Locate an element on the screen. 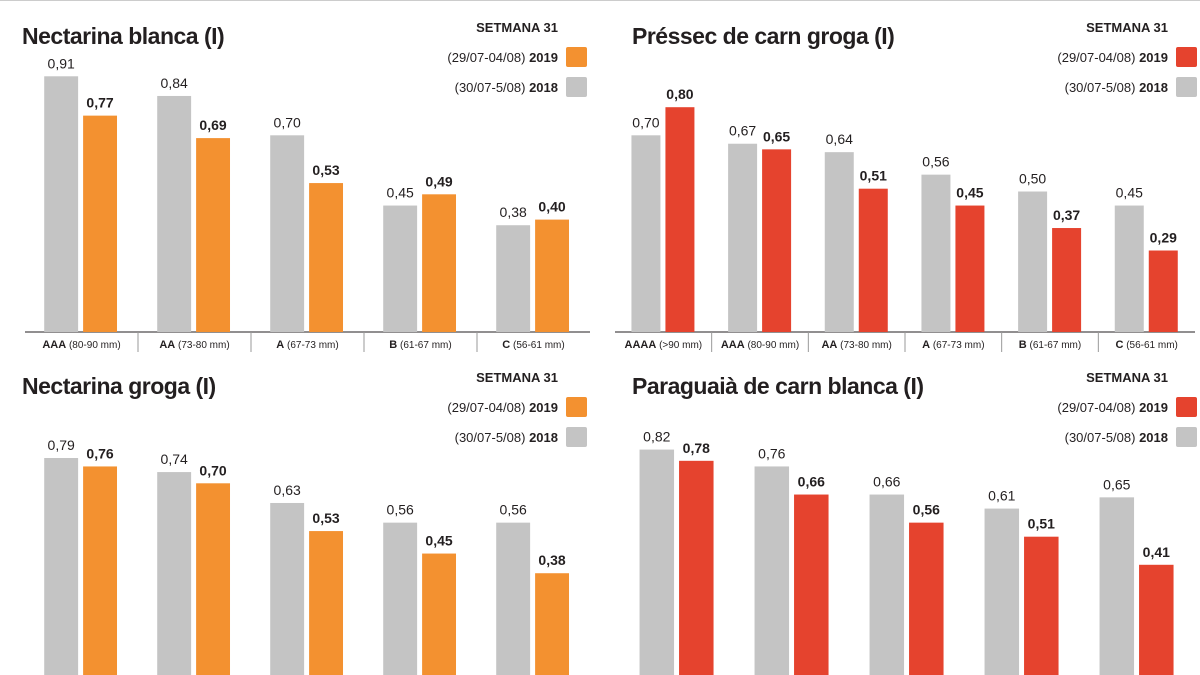 This screenshot has height=675, width=1200. value-label: 0,50 is located at coordinates (1032, 179).